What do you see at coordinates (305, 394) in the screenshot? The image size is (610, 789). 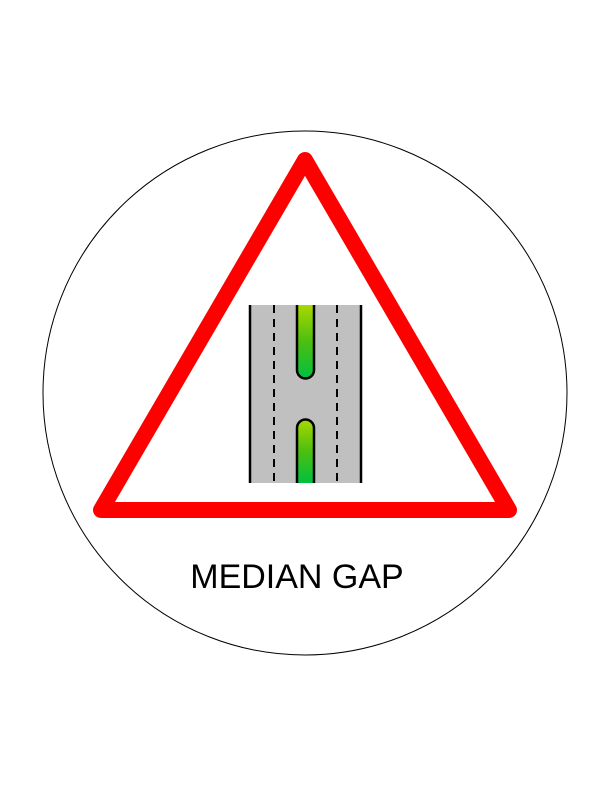 I see `road-median-gap-icon` at bounding box center [305, 394].